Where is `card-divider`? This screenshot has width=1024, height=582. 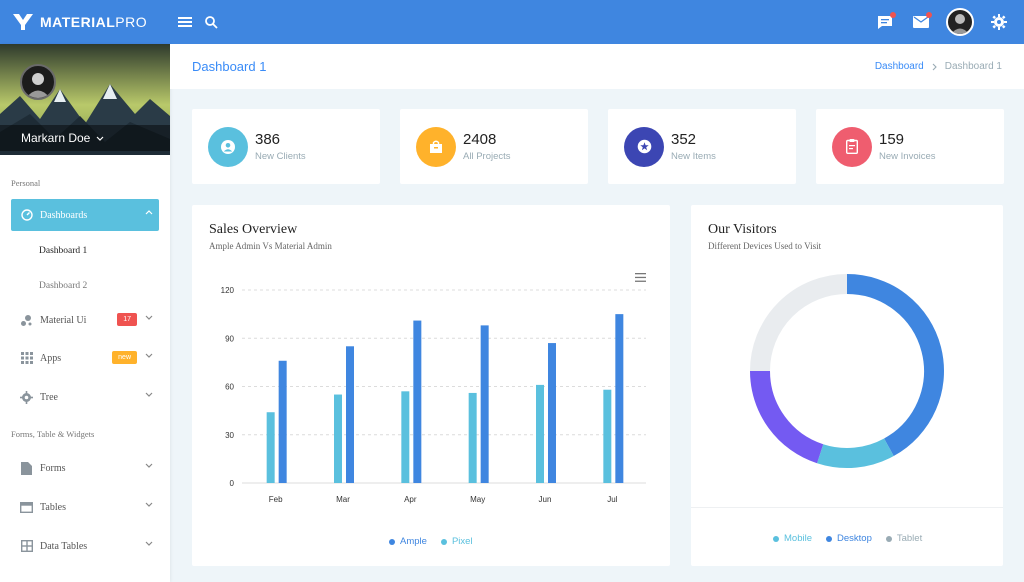
card-divider is located at coordinates (847, 507).